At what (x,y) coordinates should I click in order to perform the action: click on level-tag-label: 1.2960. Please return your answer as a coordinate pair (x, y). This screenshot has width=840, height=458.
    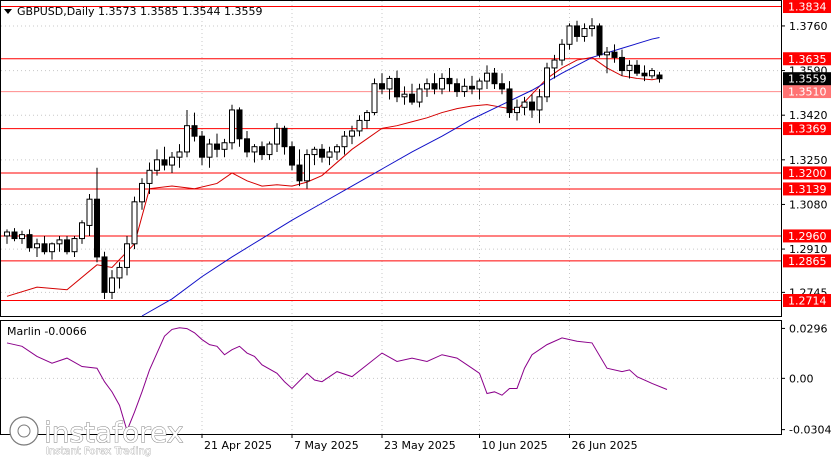
    Looking at the image, I should click on (807, 236).